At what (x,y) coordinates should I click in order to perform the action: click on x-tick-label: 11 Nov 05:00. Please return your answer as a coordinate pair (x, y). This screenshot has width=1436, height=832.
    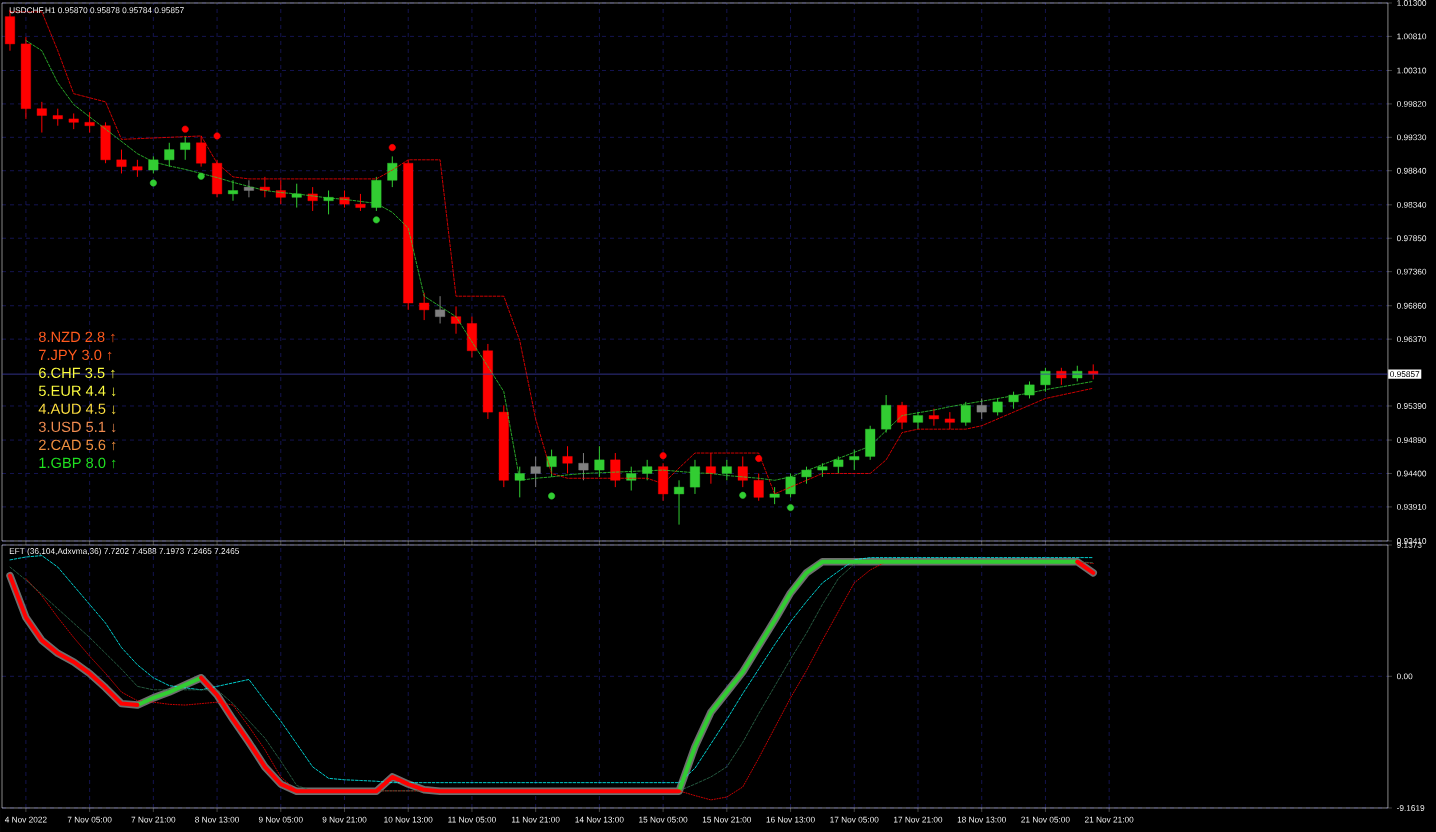
    Looking at the image, I should click on (472, 819).